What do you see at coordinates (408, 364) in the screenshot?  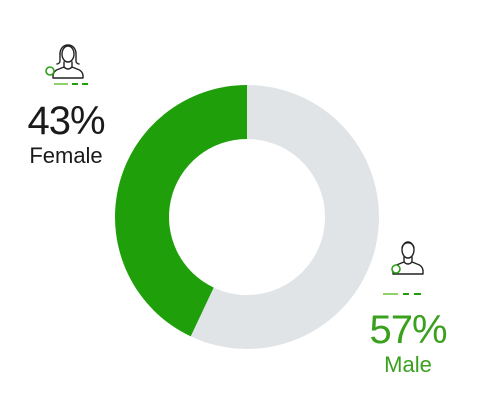 I see `male-category-label: Male` at bounding box center [408, 364].